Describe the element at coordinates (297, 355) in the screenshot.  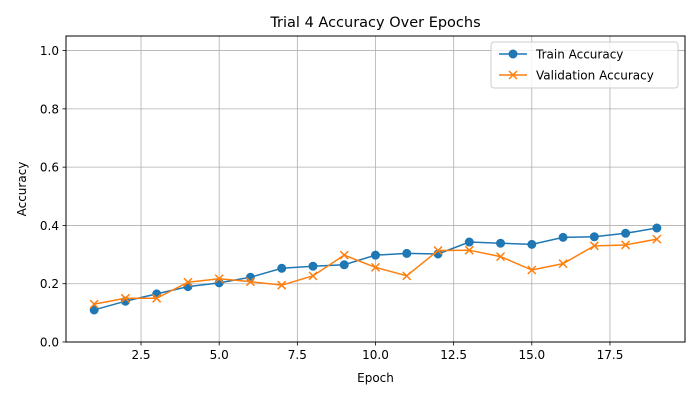
I see `x-tick-label: 7.5` at that location.